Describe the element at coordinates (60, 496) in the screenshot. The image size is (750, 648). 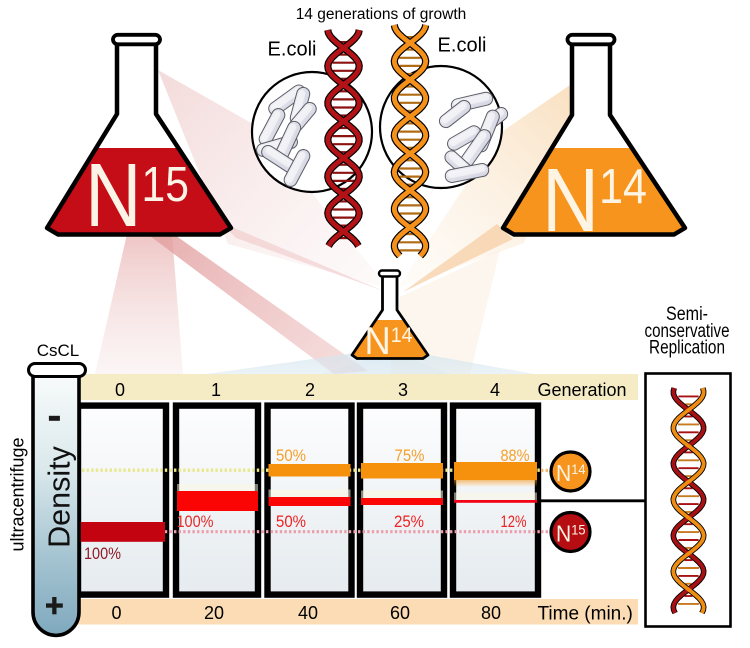
I see `svg-text: Density` at that location.